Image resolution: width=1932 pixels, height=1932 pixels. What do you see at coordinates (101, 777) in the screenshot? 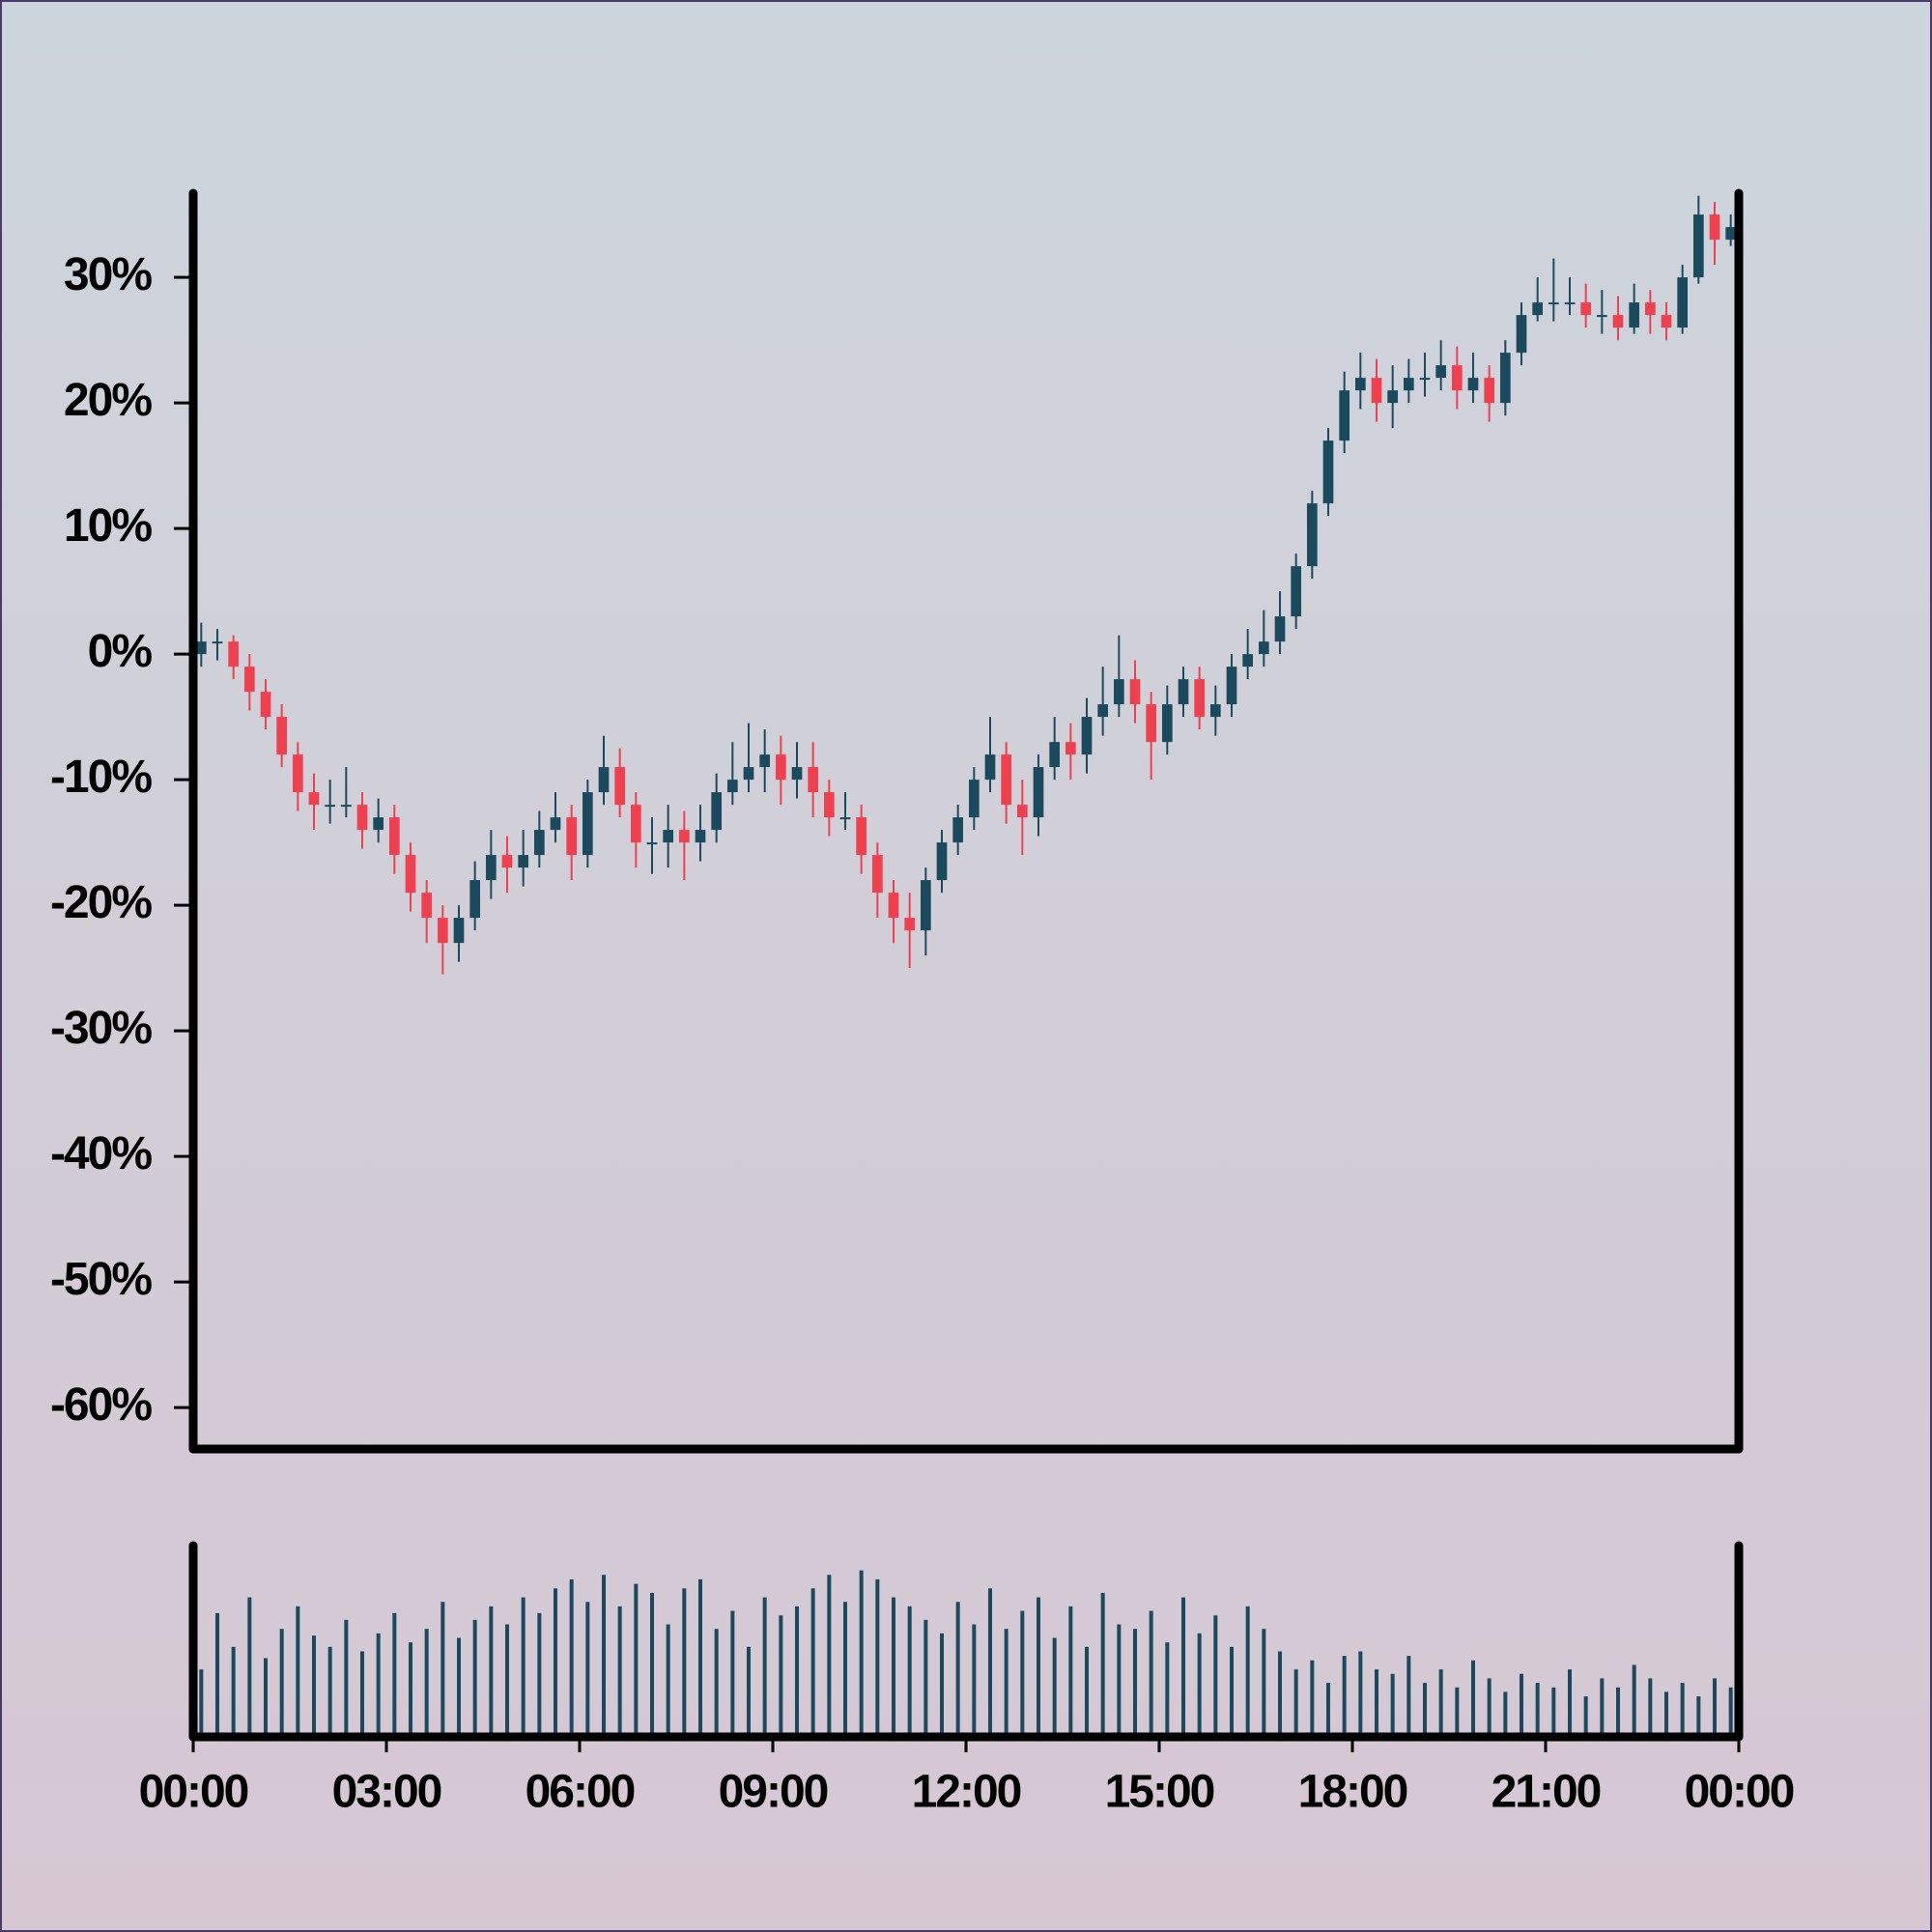
I see `y-tick-label: -10%` at bounding box center [101, 777].